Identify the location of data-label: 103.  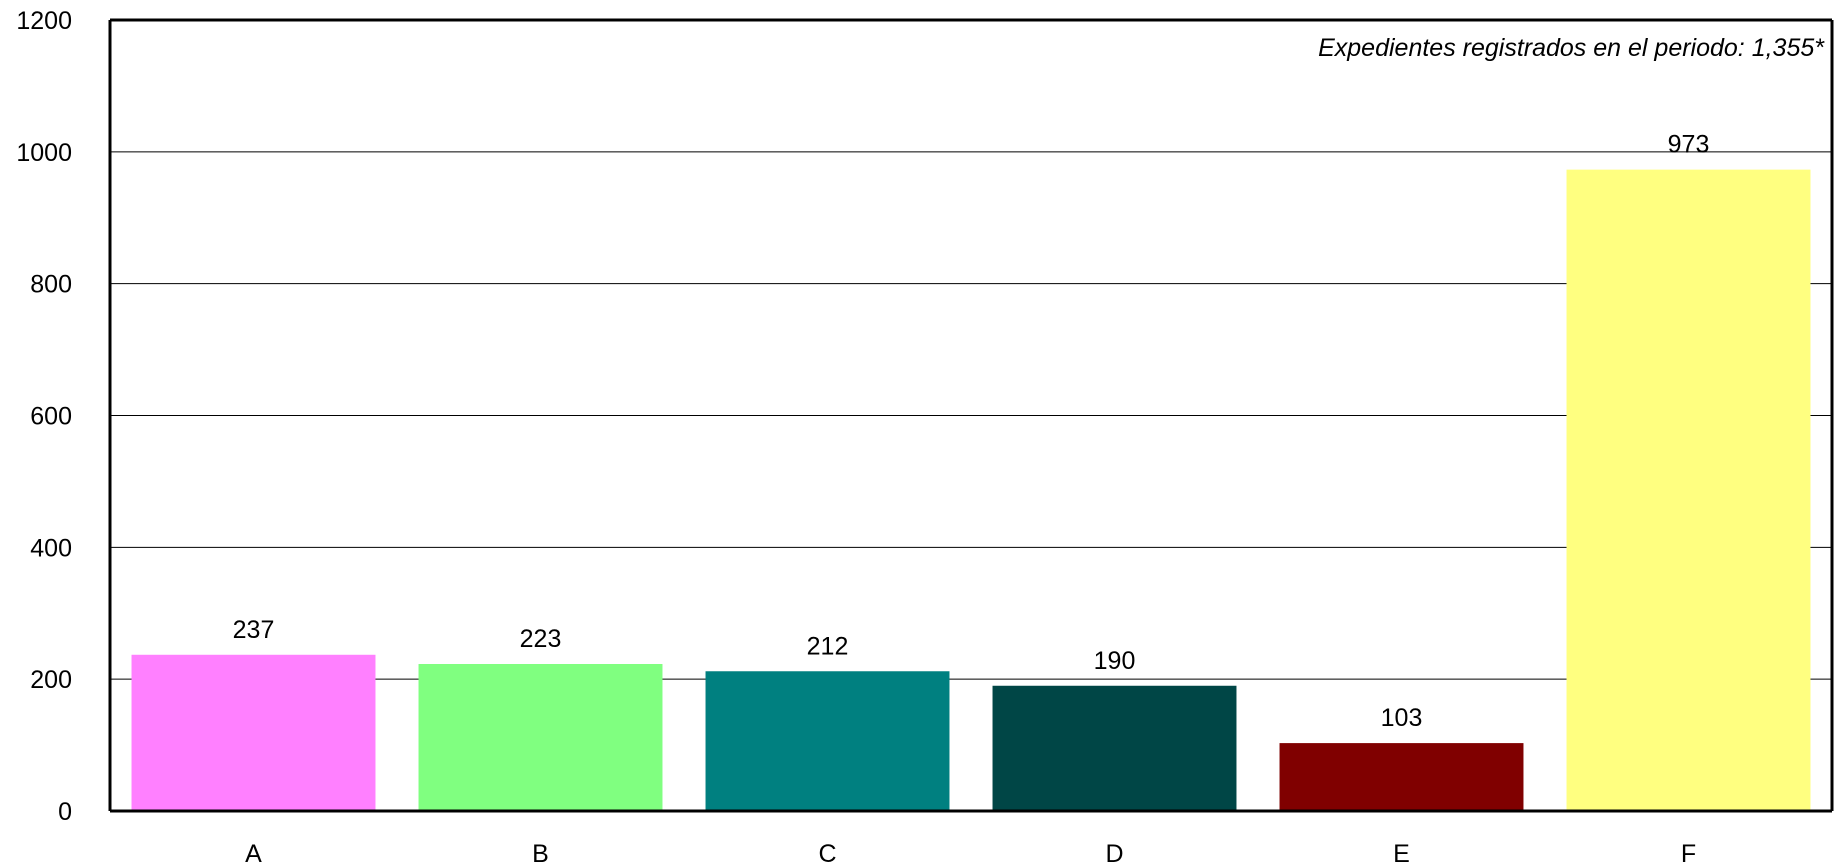
(1402, 718).